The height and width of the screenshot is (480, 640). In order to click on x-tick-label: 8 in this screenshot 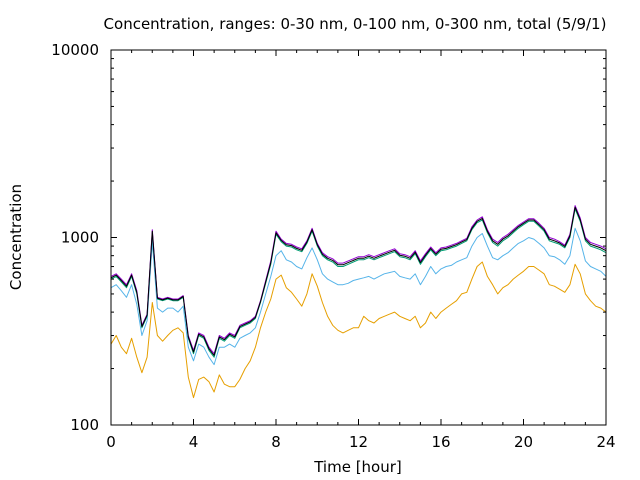, I will do `click(276, 442)`.